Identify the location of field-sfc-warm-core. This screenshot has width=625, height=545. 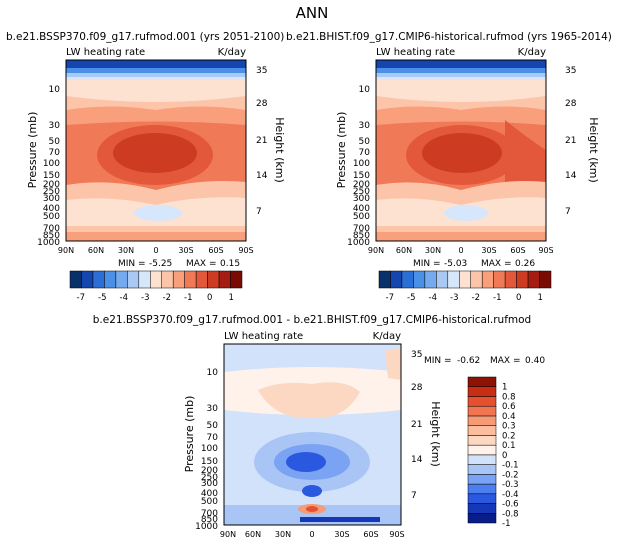
(312, 509).